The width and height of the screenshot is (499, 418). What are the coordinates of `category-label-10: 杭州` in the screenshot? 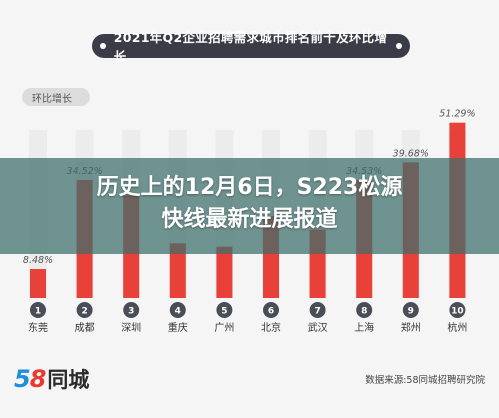 It's located at (457, 327).